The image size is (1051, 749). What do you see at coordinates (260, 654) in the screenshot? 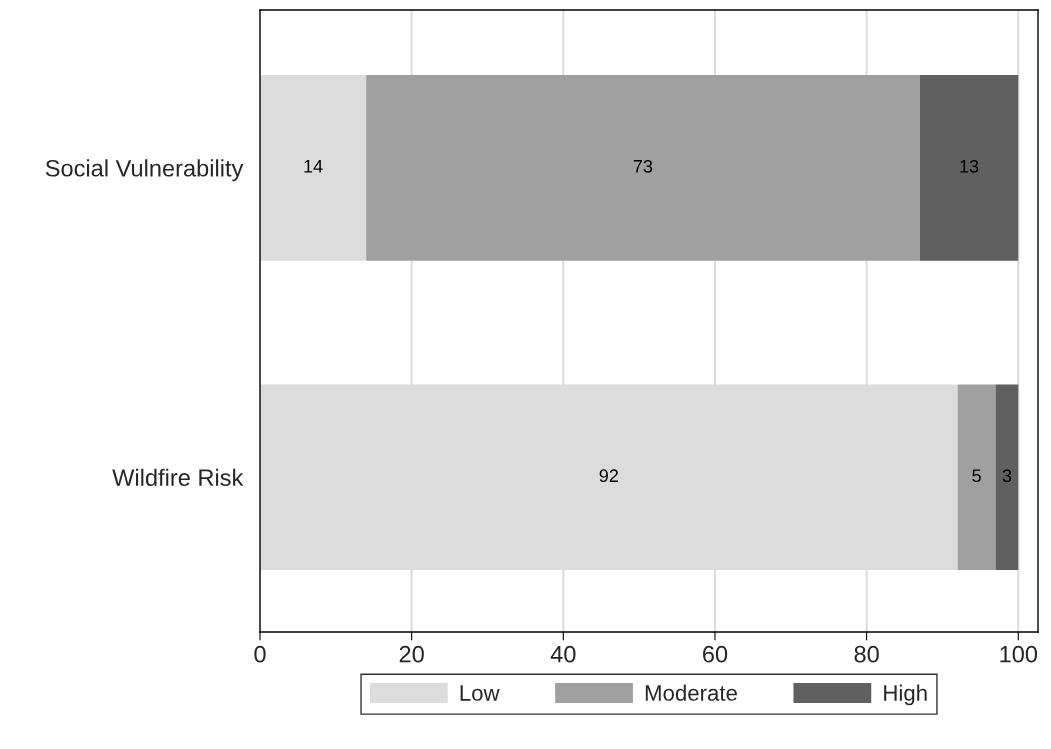
I see `x-tick-label: 0` at bounding box center [260, 654].